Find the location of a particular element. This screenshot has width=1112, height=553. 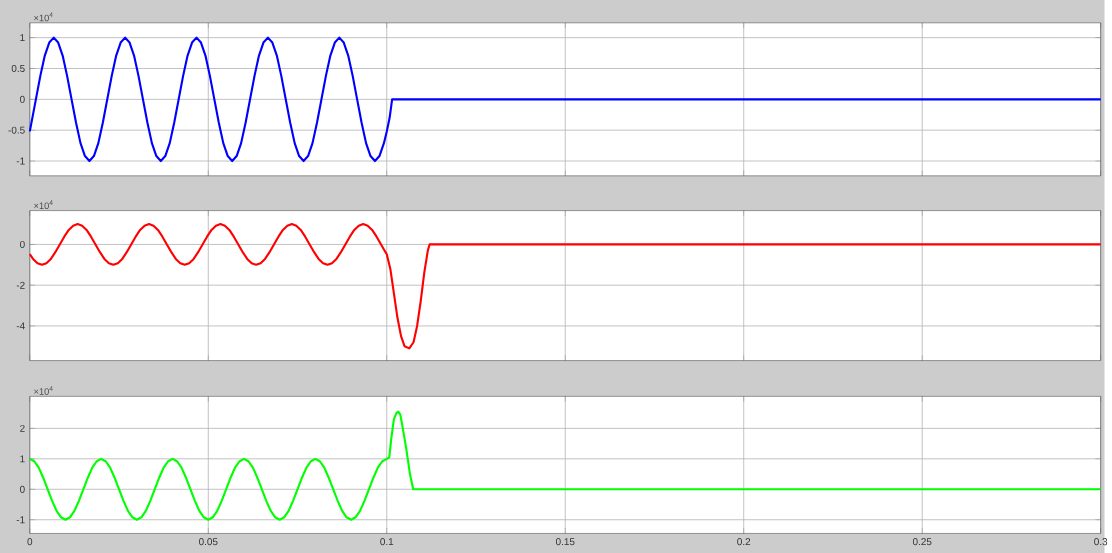

x-tick-label: 0.1 is located at coordinates (387, 541).